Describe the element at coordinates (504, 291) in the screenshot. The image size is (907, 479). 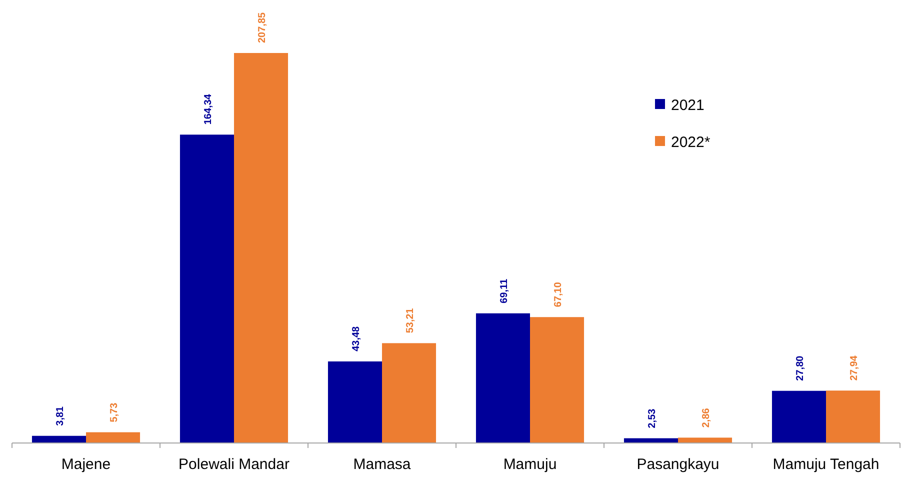
I see `data-label: 69,11` at that location.